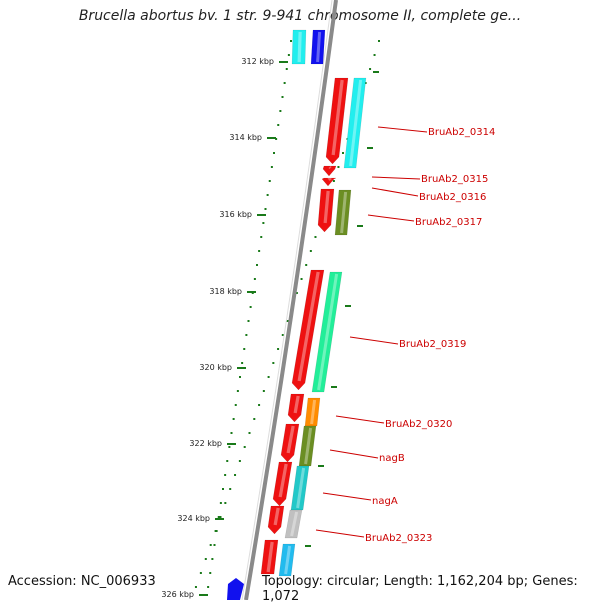 This screenshot has height=604, width=600. What do you see at coordinates (177, 594) in the screenshot?
I see `scale-label: 326 kbp` at bounding box center [177, 594].